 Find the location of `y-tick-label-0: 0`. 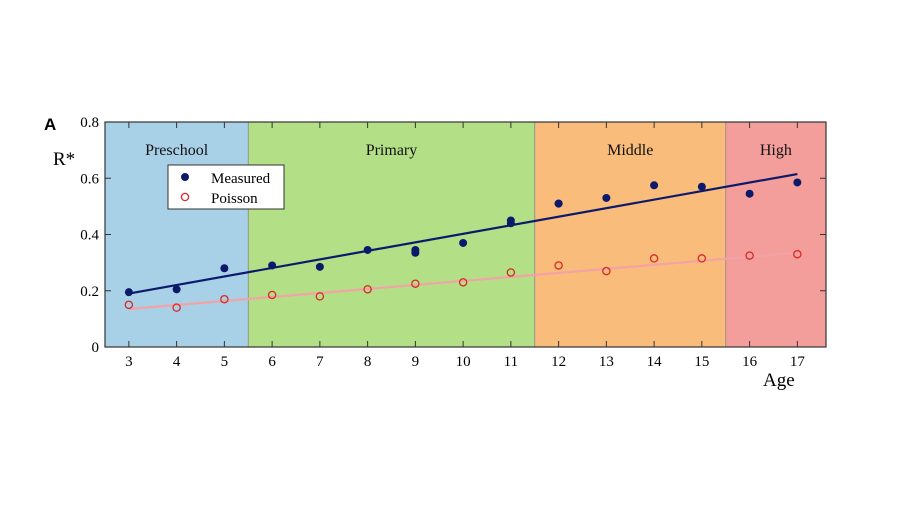

y-tick-label-0: 0 is located at coordinates (96, 348).